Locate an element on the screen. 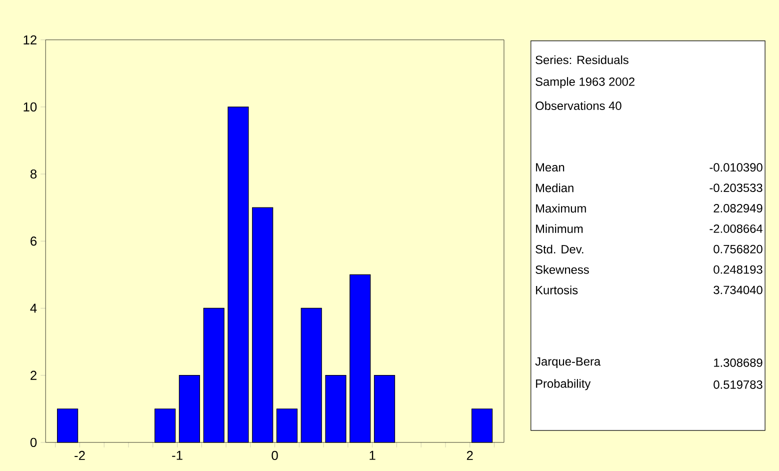 The width and height of the screenshot is (779, 471). text: Jarque-Bera is located at coordinates (568, 362).